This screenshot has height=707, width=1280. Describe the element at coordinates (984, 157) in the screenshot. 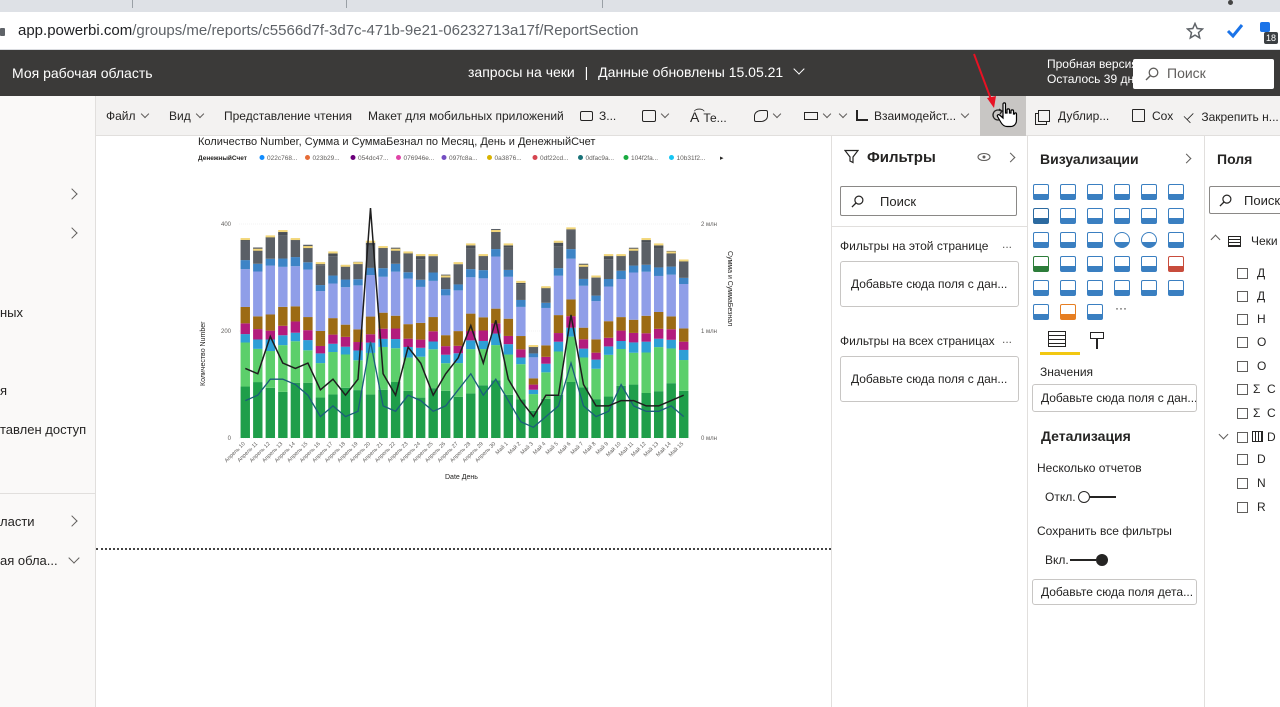

I see `eye-icon` at that location.